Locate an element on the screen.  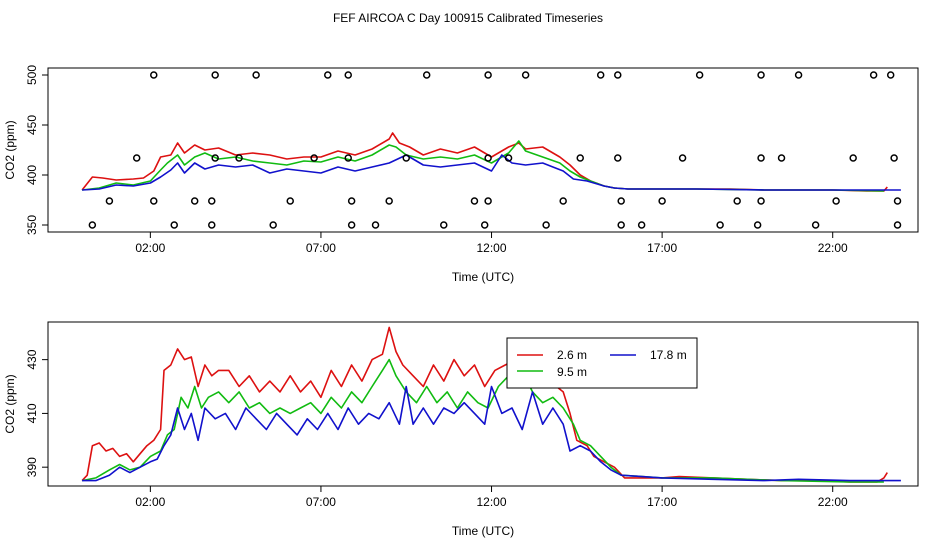
top-y-tick-label: 350 is located at coordinates (32, 225).